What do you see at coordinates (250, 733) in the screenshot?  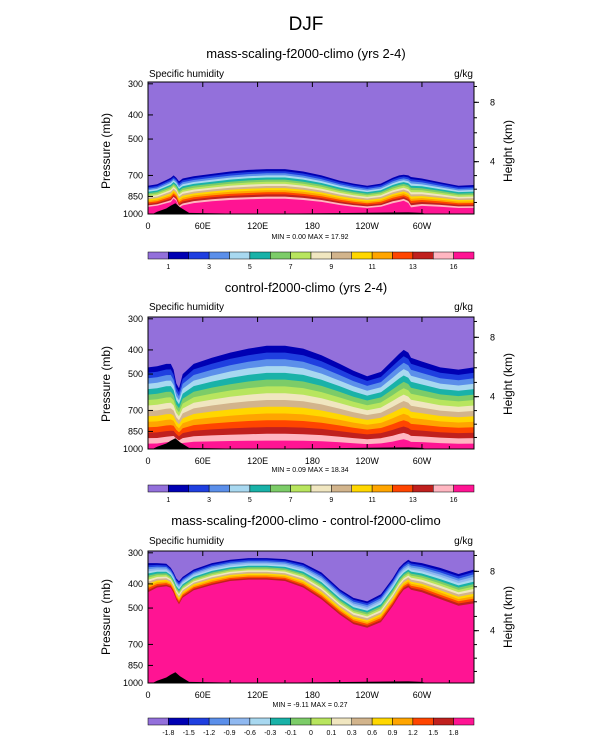 I see `colorbar-label: -0.6` at bounding box center [250, 733].